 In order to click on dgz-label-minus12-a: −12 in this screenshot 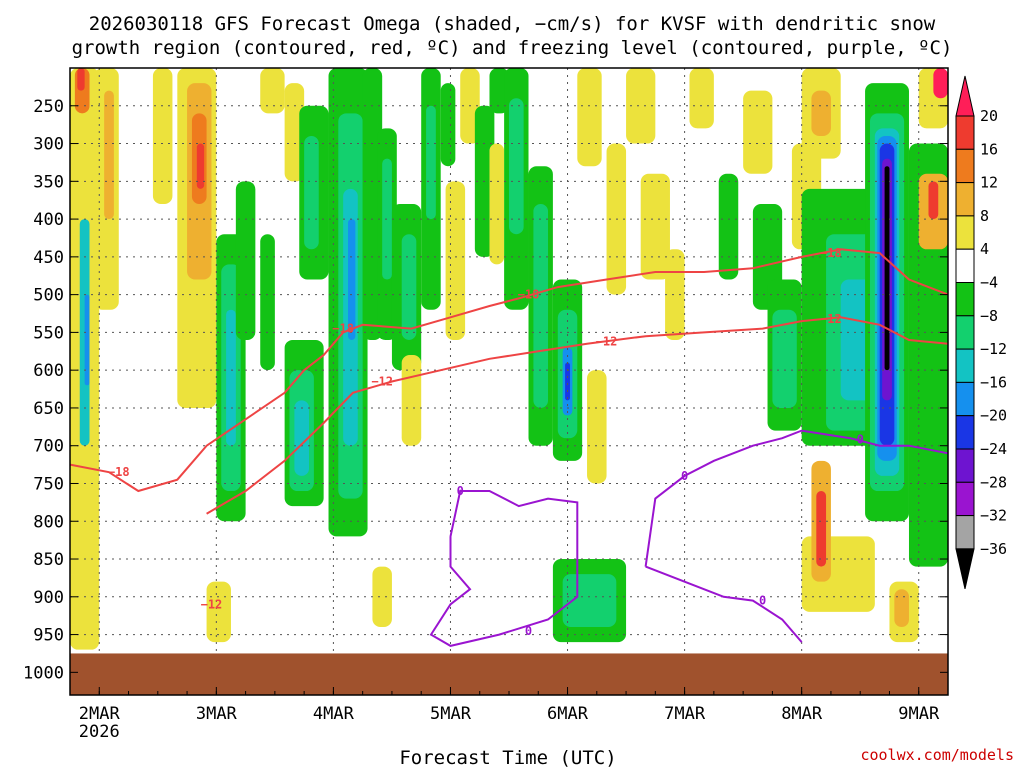, I will do `click(212, 604)`.